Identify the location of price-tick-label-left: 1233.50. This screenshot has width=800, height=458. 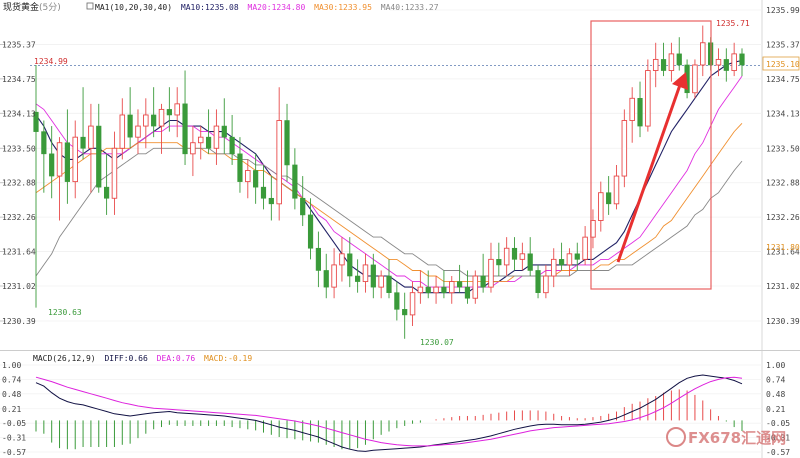
(19, 148).